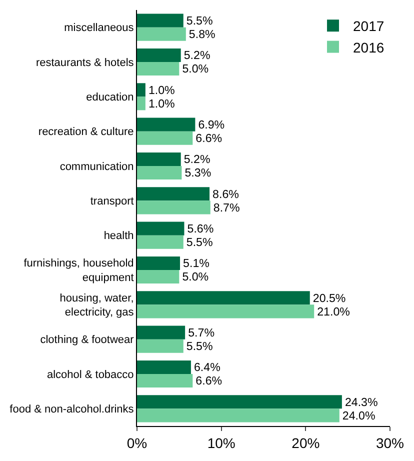  Describe the element at coordinates (72, 410) in the screenshot. I see `y-tick-label: food & non-alcohol.drinks` at that location.